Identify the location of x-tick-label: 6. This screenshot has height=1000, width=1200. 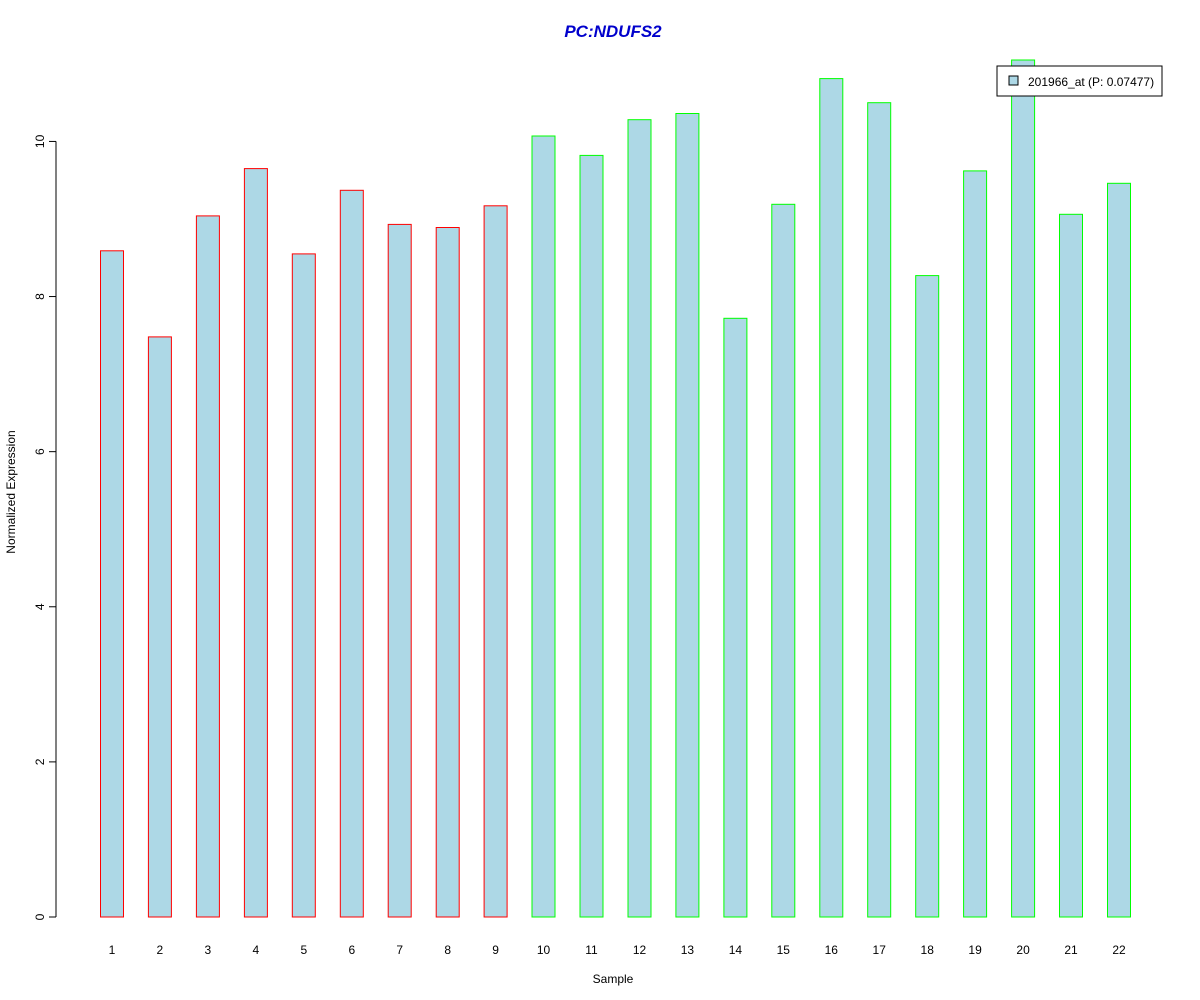
(351, 950).